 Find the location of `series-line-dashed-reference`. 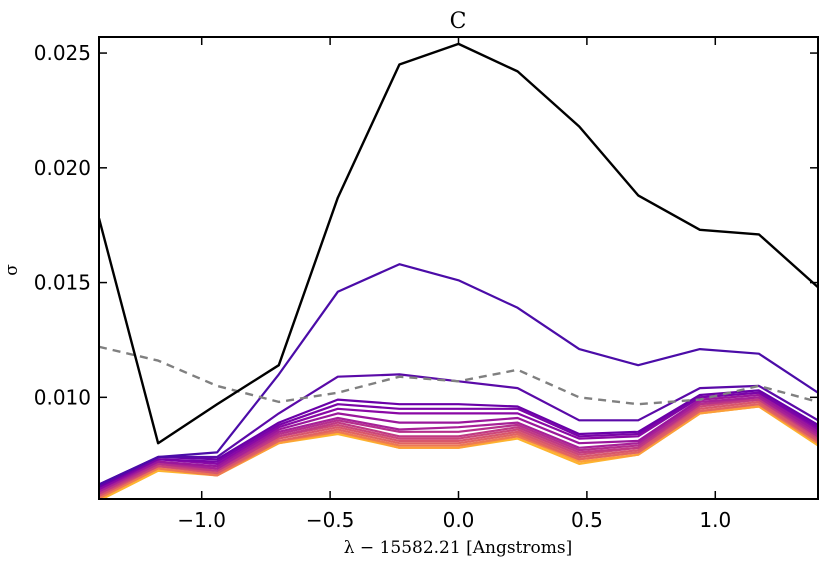

series-line-dashed-reference is located at coordinates (458, 375).